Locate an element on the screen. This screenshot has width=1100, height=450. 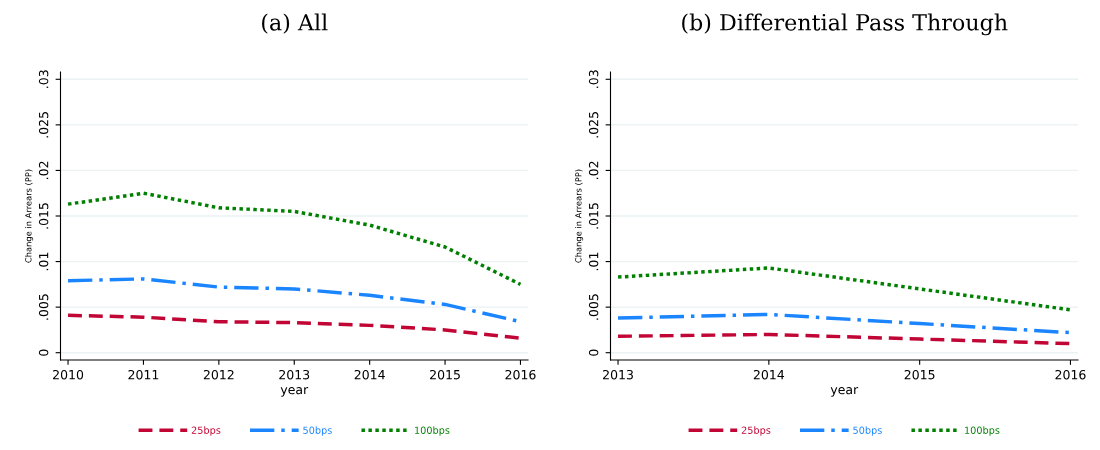
x-tick-label: 2011 is located at coordinates (143, 374).